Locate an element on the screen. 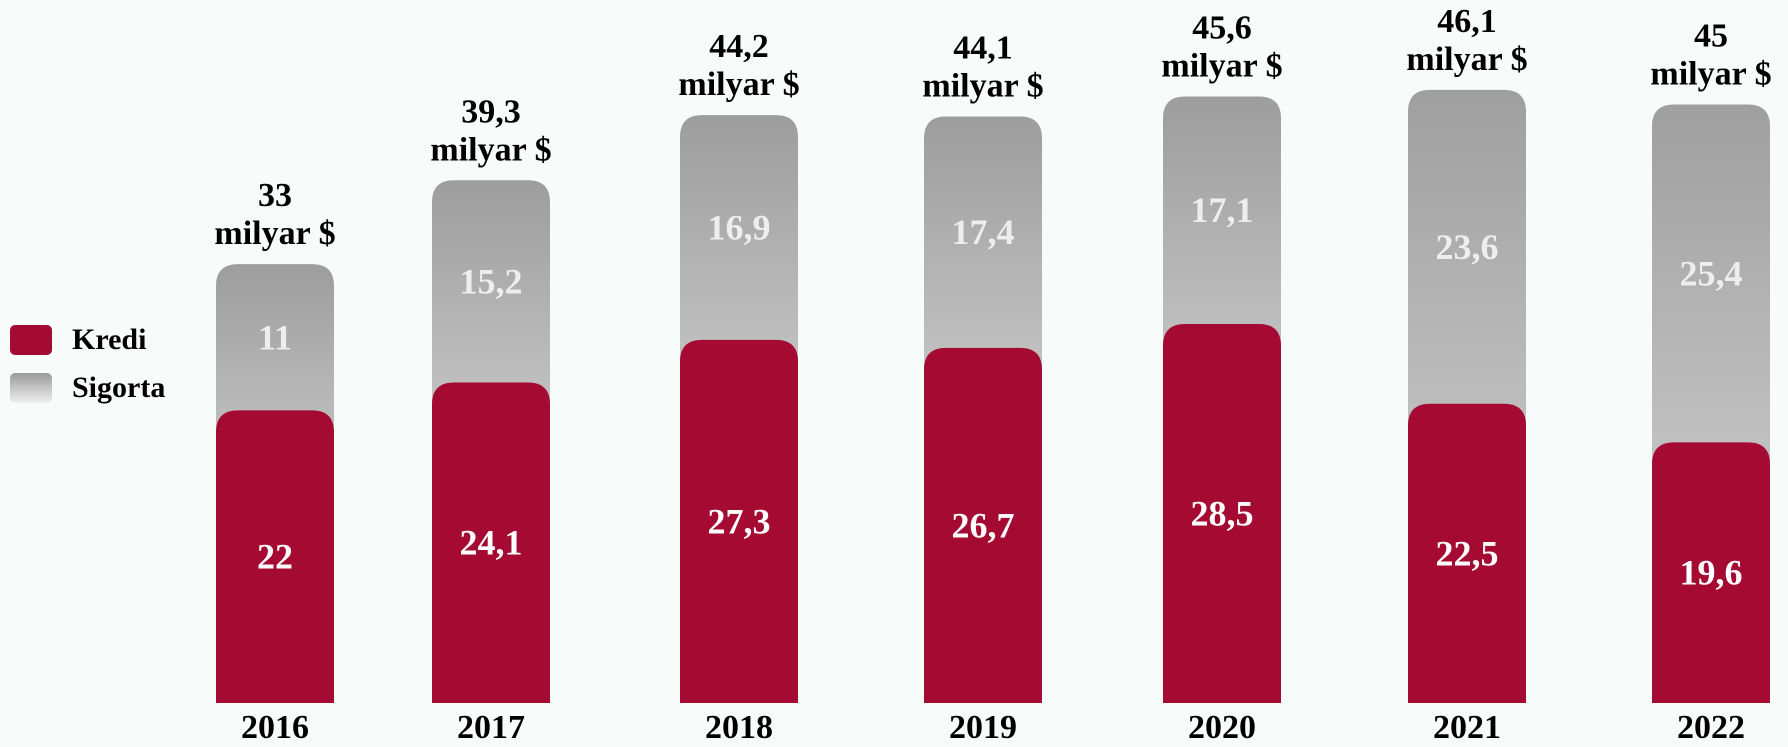 The height and width of the screenshot is (747, 1788). total-unit-label-2020: milyar $ is located at coordinates (1221, 66).